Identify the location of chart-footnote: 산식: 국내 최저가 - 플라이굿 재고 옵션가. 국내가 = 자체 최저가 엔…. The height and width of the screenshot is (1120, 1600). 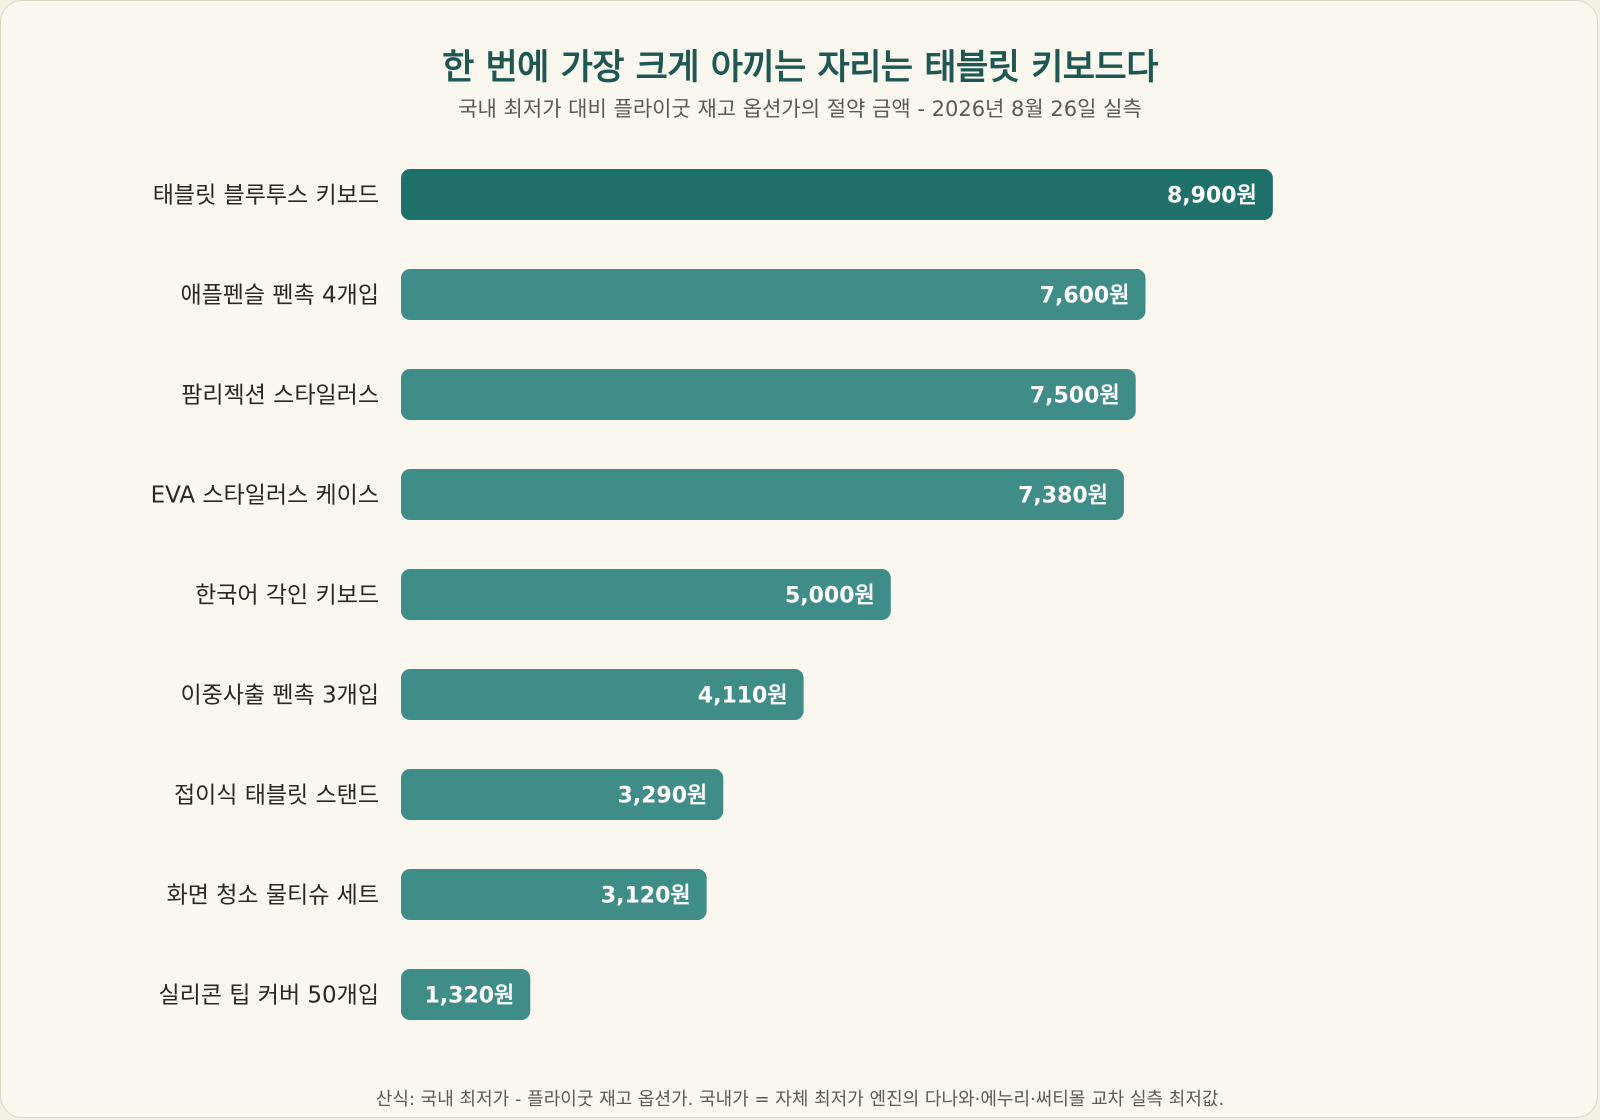
(800, 1099).